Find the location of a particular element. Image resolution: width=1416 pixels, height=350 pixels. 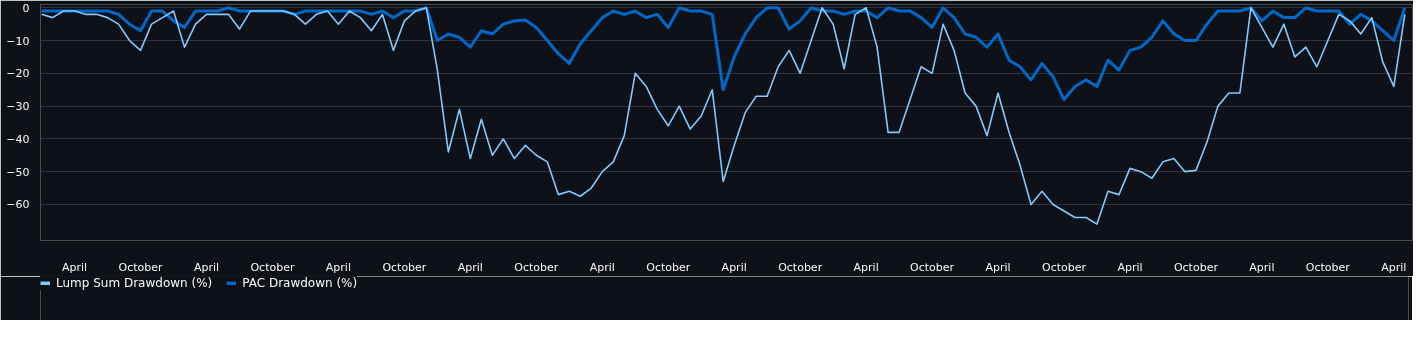

y-tick-label: −40 is located at coordinates (18, 139).